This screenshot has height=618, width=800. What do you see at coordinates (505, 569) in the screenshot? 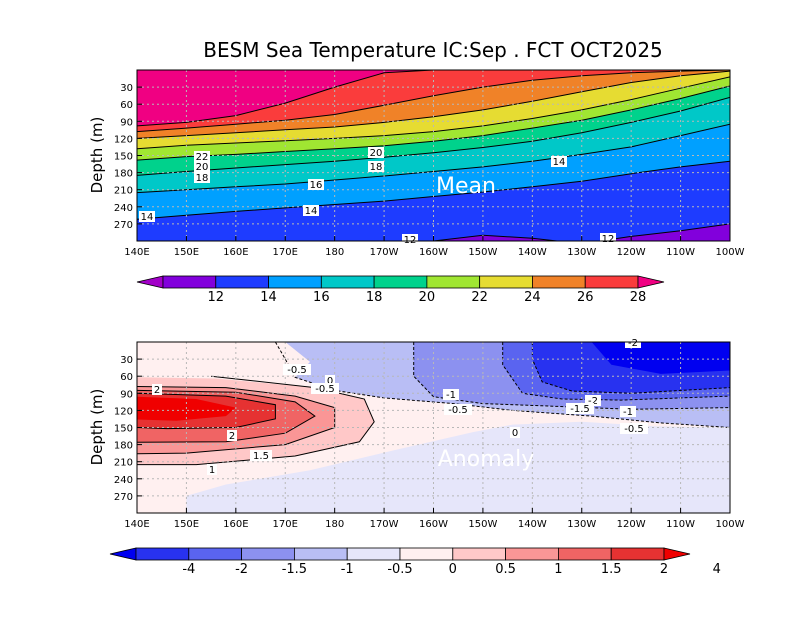
I see `colorbar-label: 0.5` at bounding box center [505, 569].